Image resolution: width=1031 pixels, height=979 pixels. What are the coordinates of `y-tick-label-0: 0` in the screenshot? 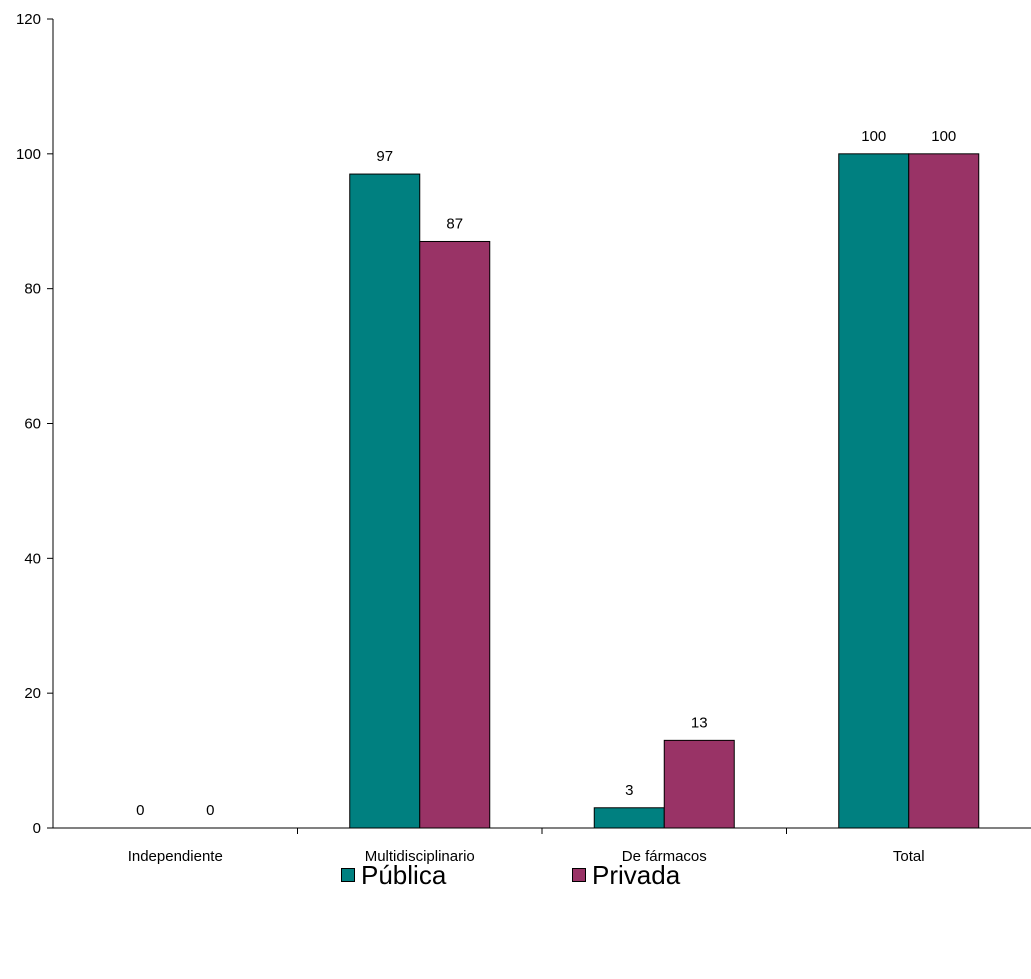 It's located at (37, 828).